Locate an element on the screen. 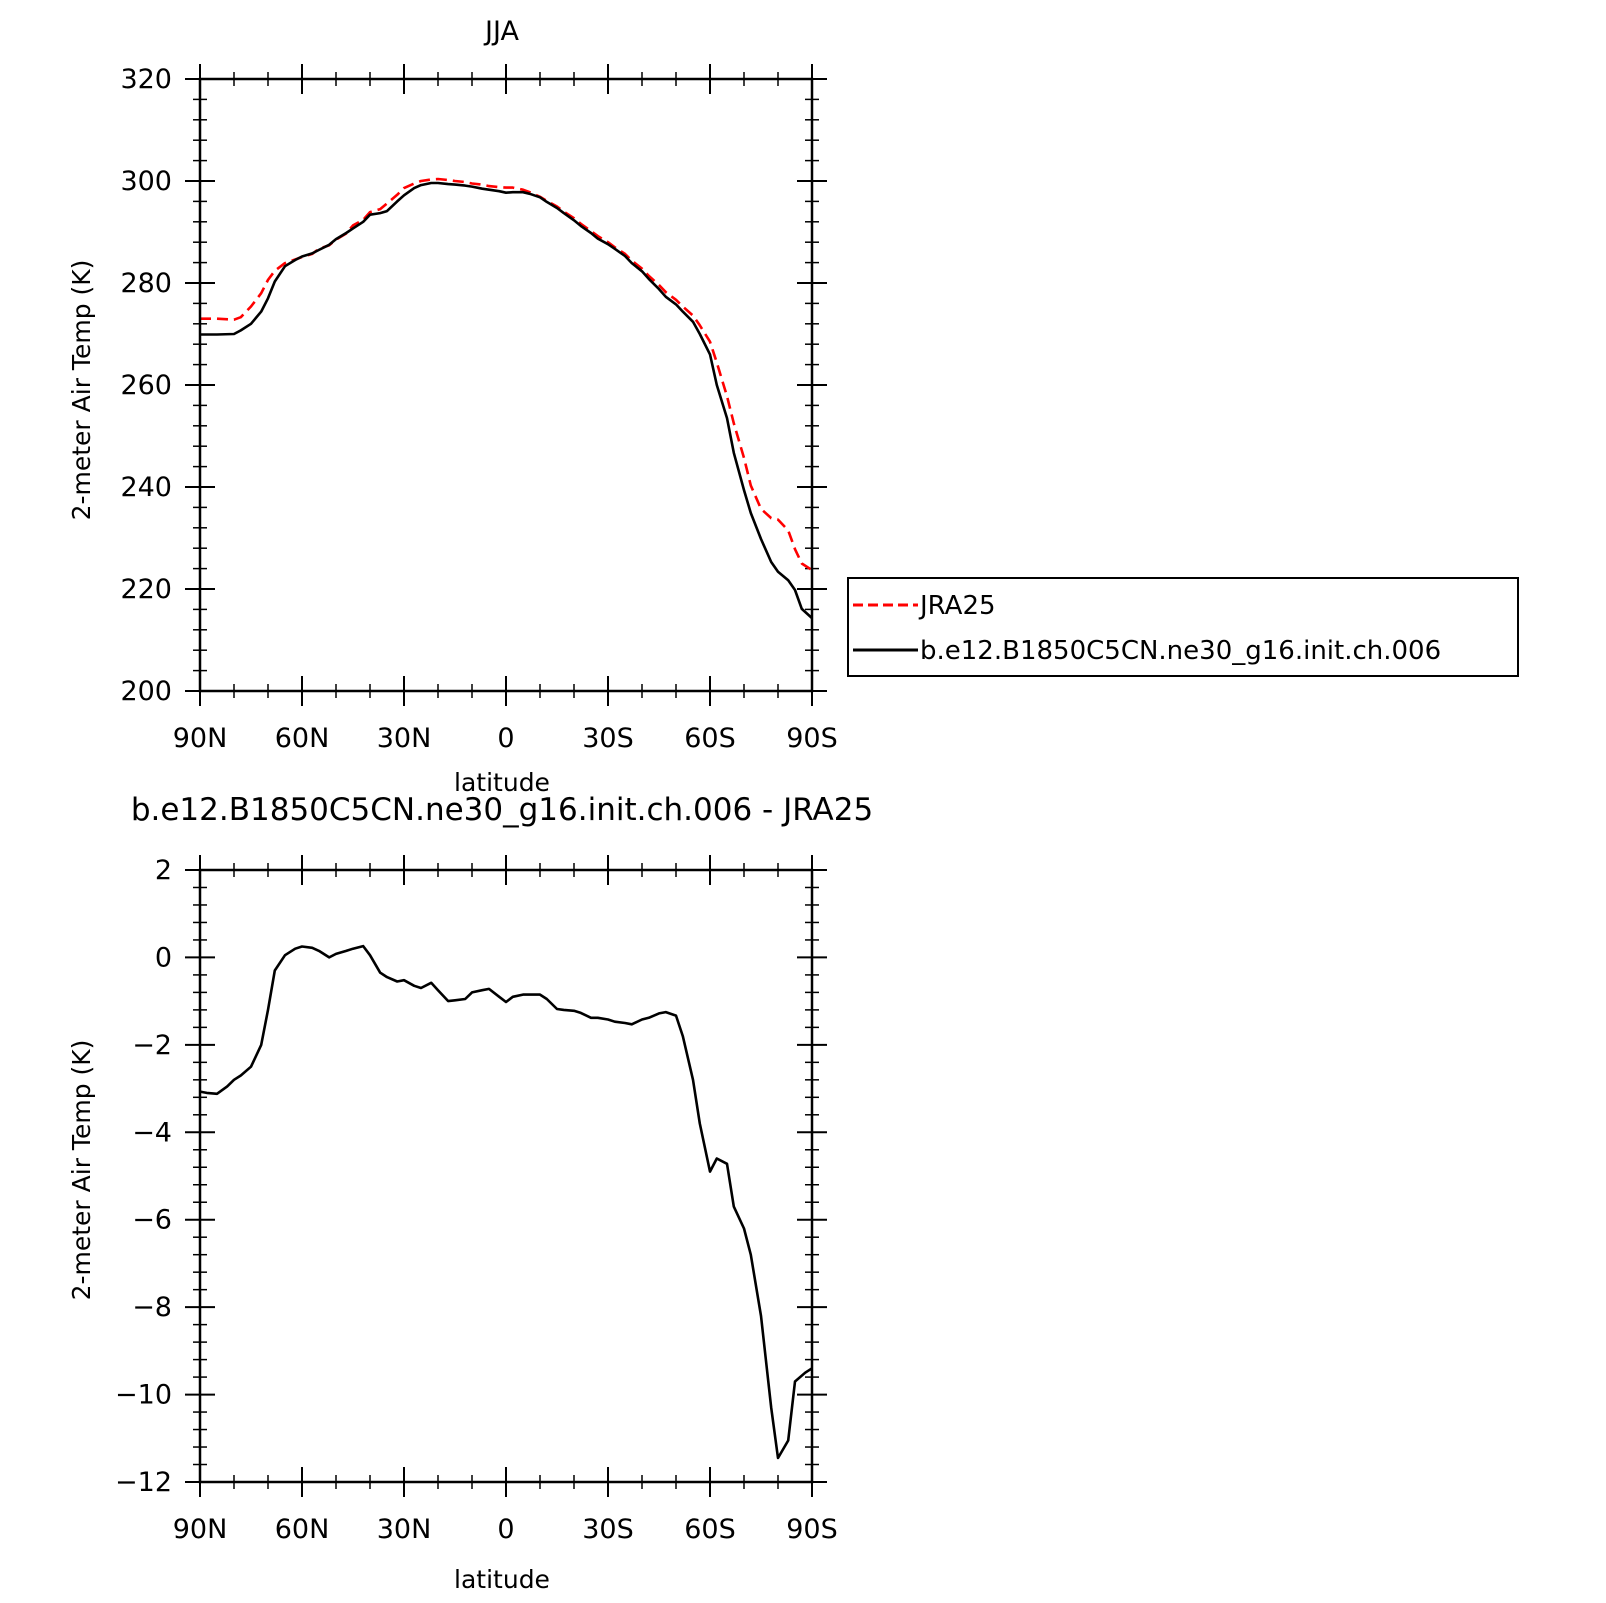 The image size is (1606, 1603). y-tick-label: 300 is located at coordinates (146, 181).